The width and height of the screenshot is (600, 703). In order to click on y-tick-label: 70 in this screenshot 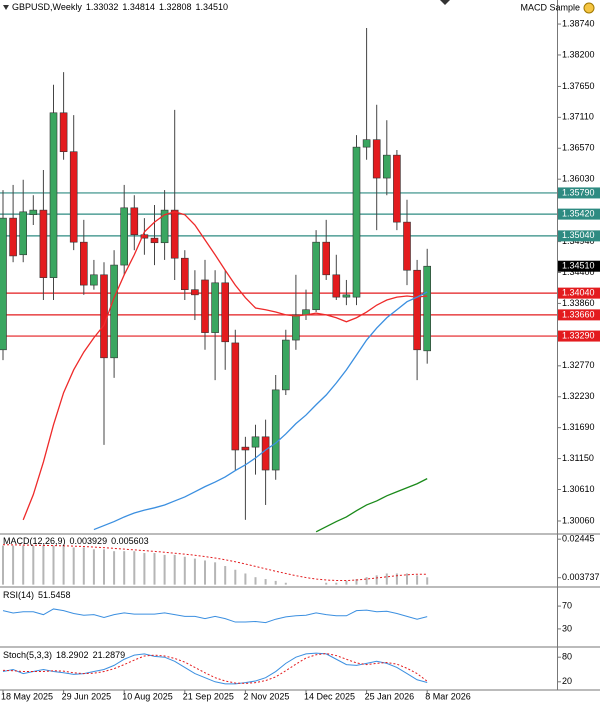, I will do `click(567, 605)`.